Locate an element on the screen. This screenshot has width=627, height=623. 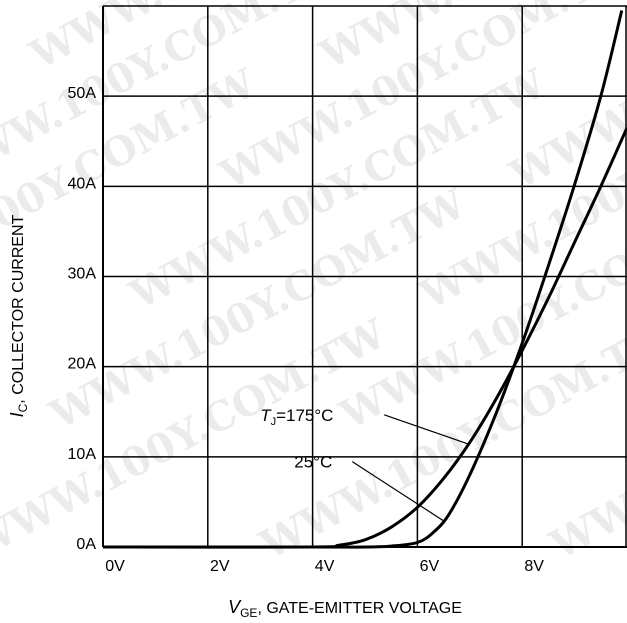
x-tick-label: 8V is located at coordinates (534, 566).